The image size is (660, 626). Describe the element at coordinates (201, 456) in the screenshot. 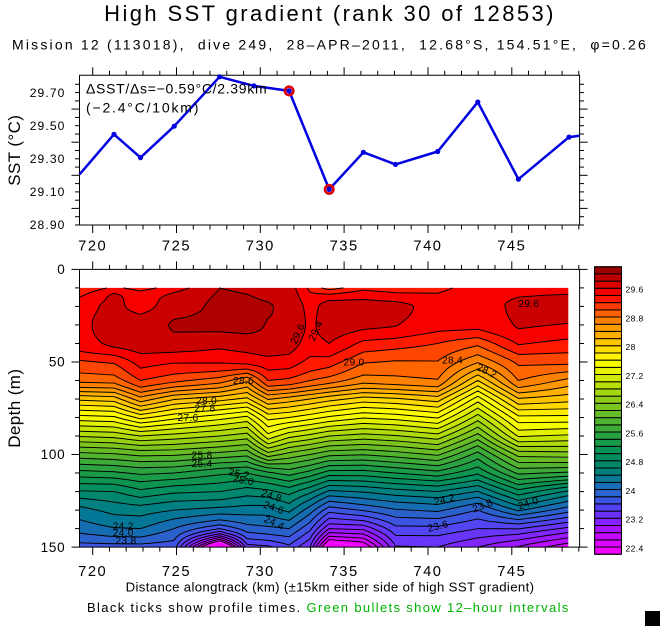

I see `svg-text: 25.8` at that location.